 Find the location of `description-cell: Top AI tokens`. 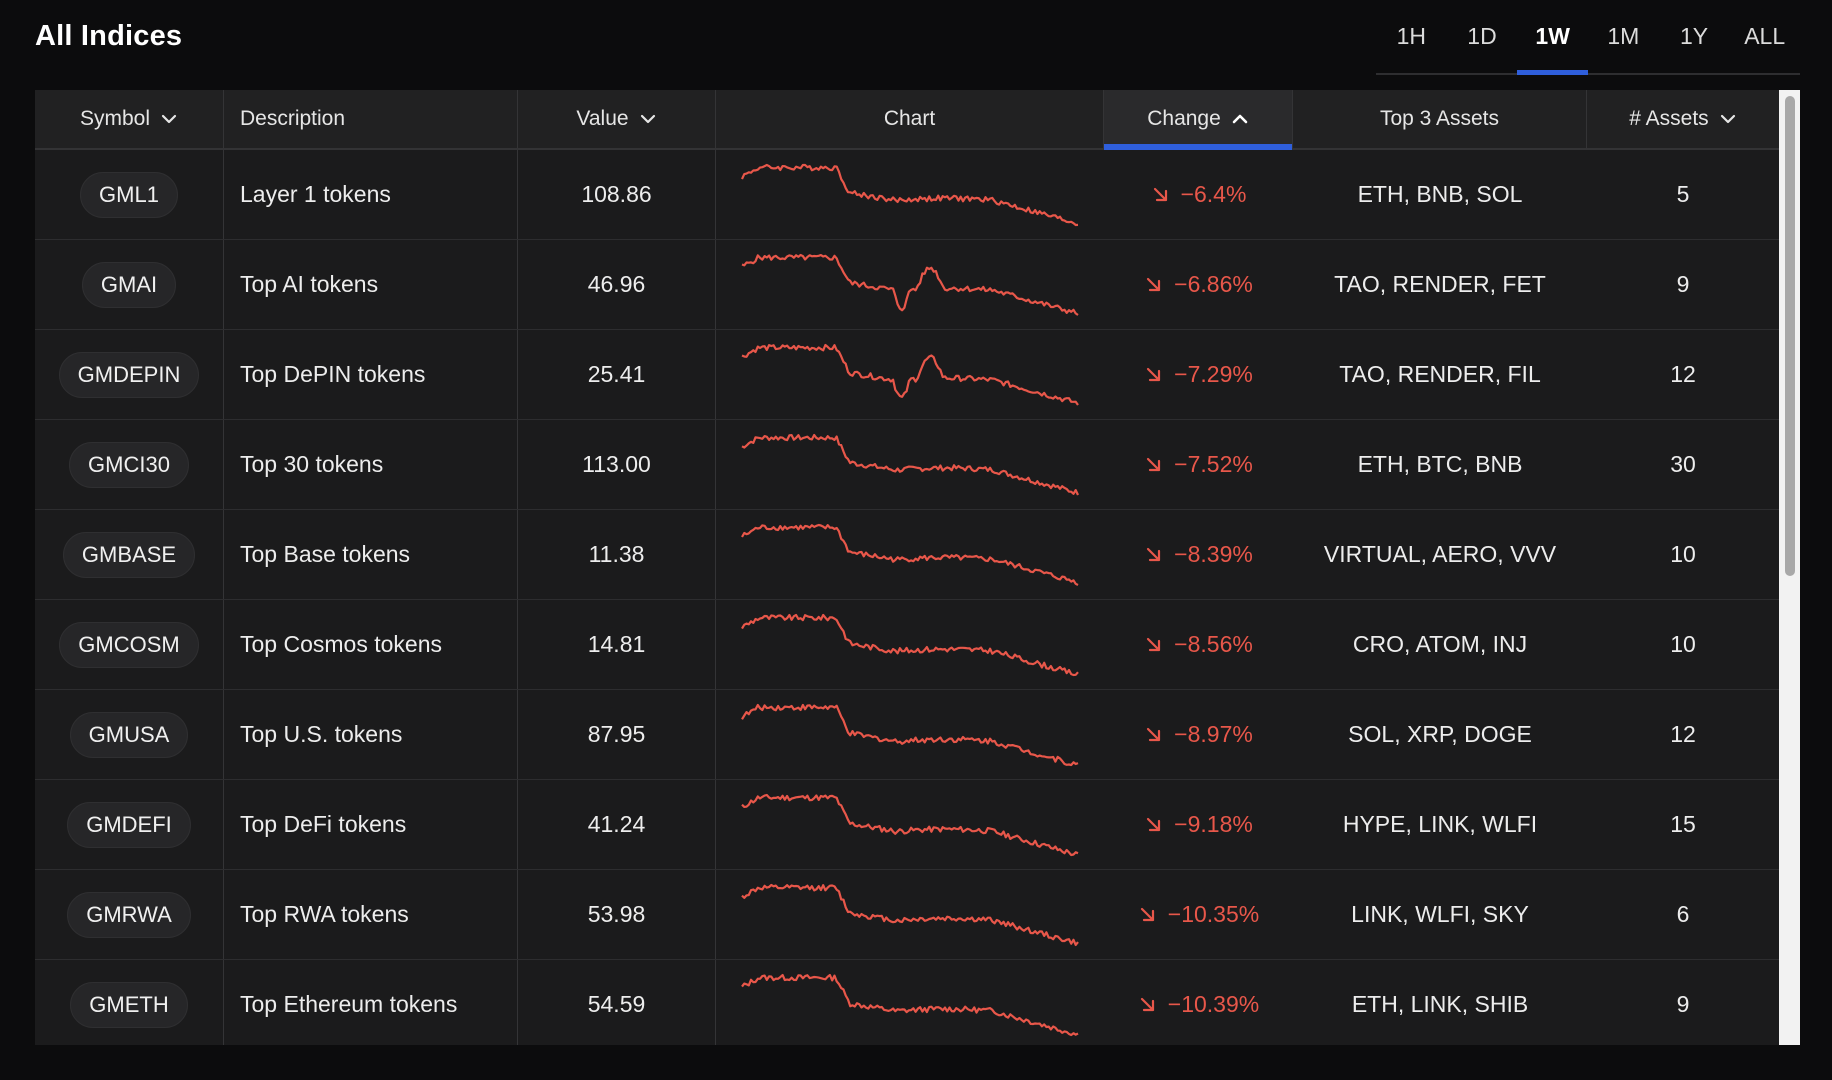

description-cell: Top AI tokens is located at coordinates (371, 284).